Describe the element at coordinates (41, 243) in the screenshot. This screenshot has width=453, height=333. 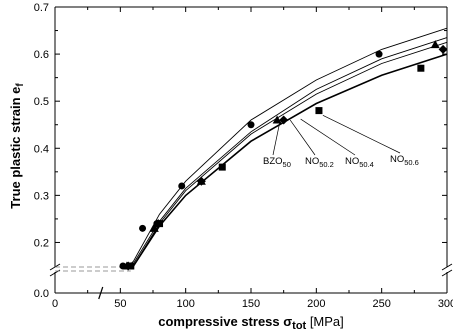
I see `y-tick-label: 0.2` at that location.